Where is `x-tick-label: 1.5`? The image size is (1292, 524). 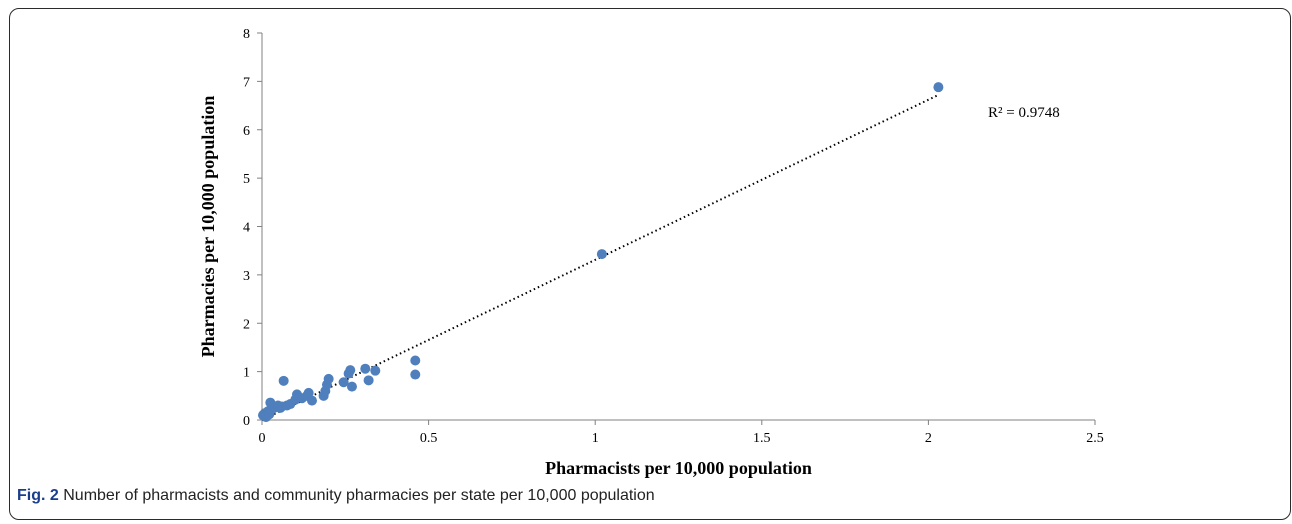
x-tick-label: 1.5 is located at coordinates (762, 438).